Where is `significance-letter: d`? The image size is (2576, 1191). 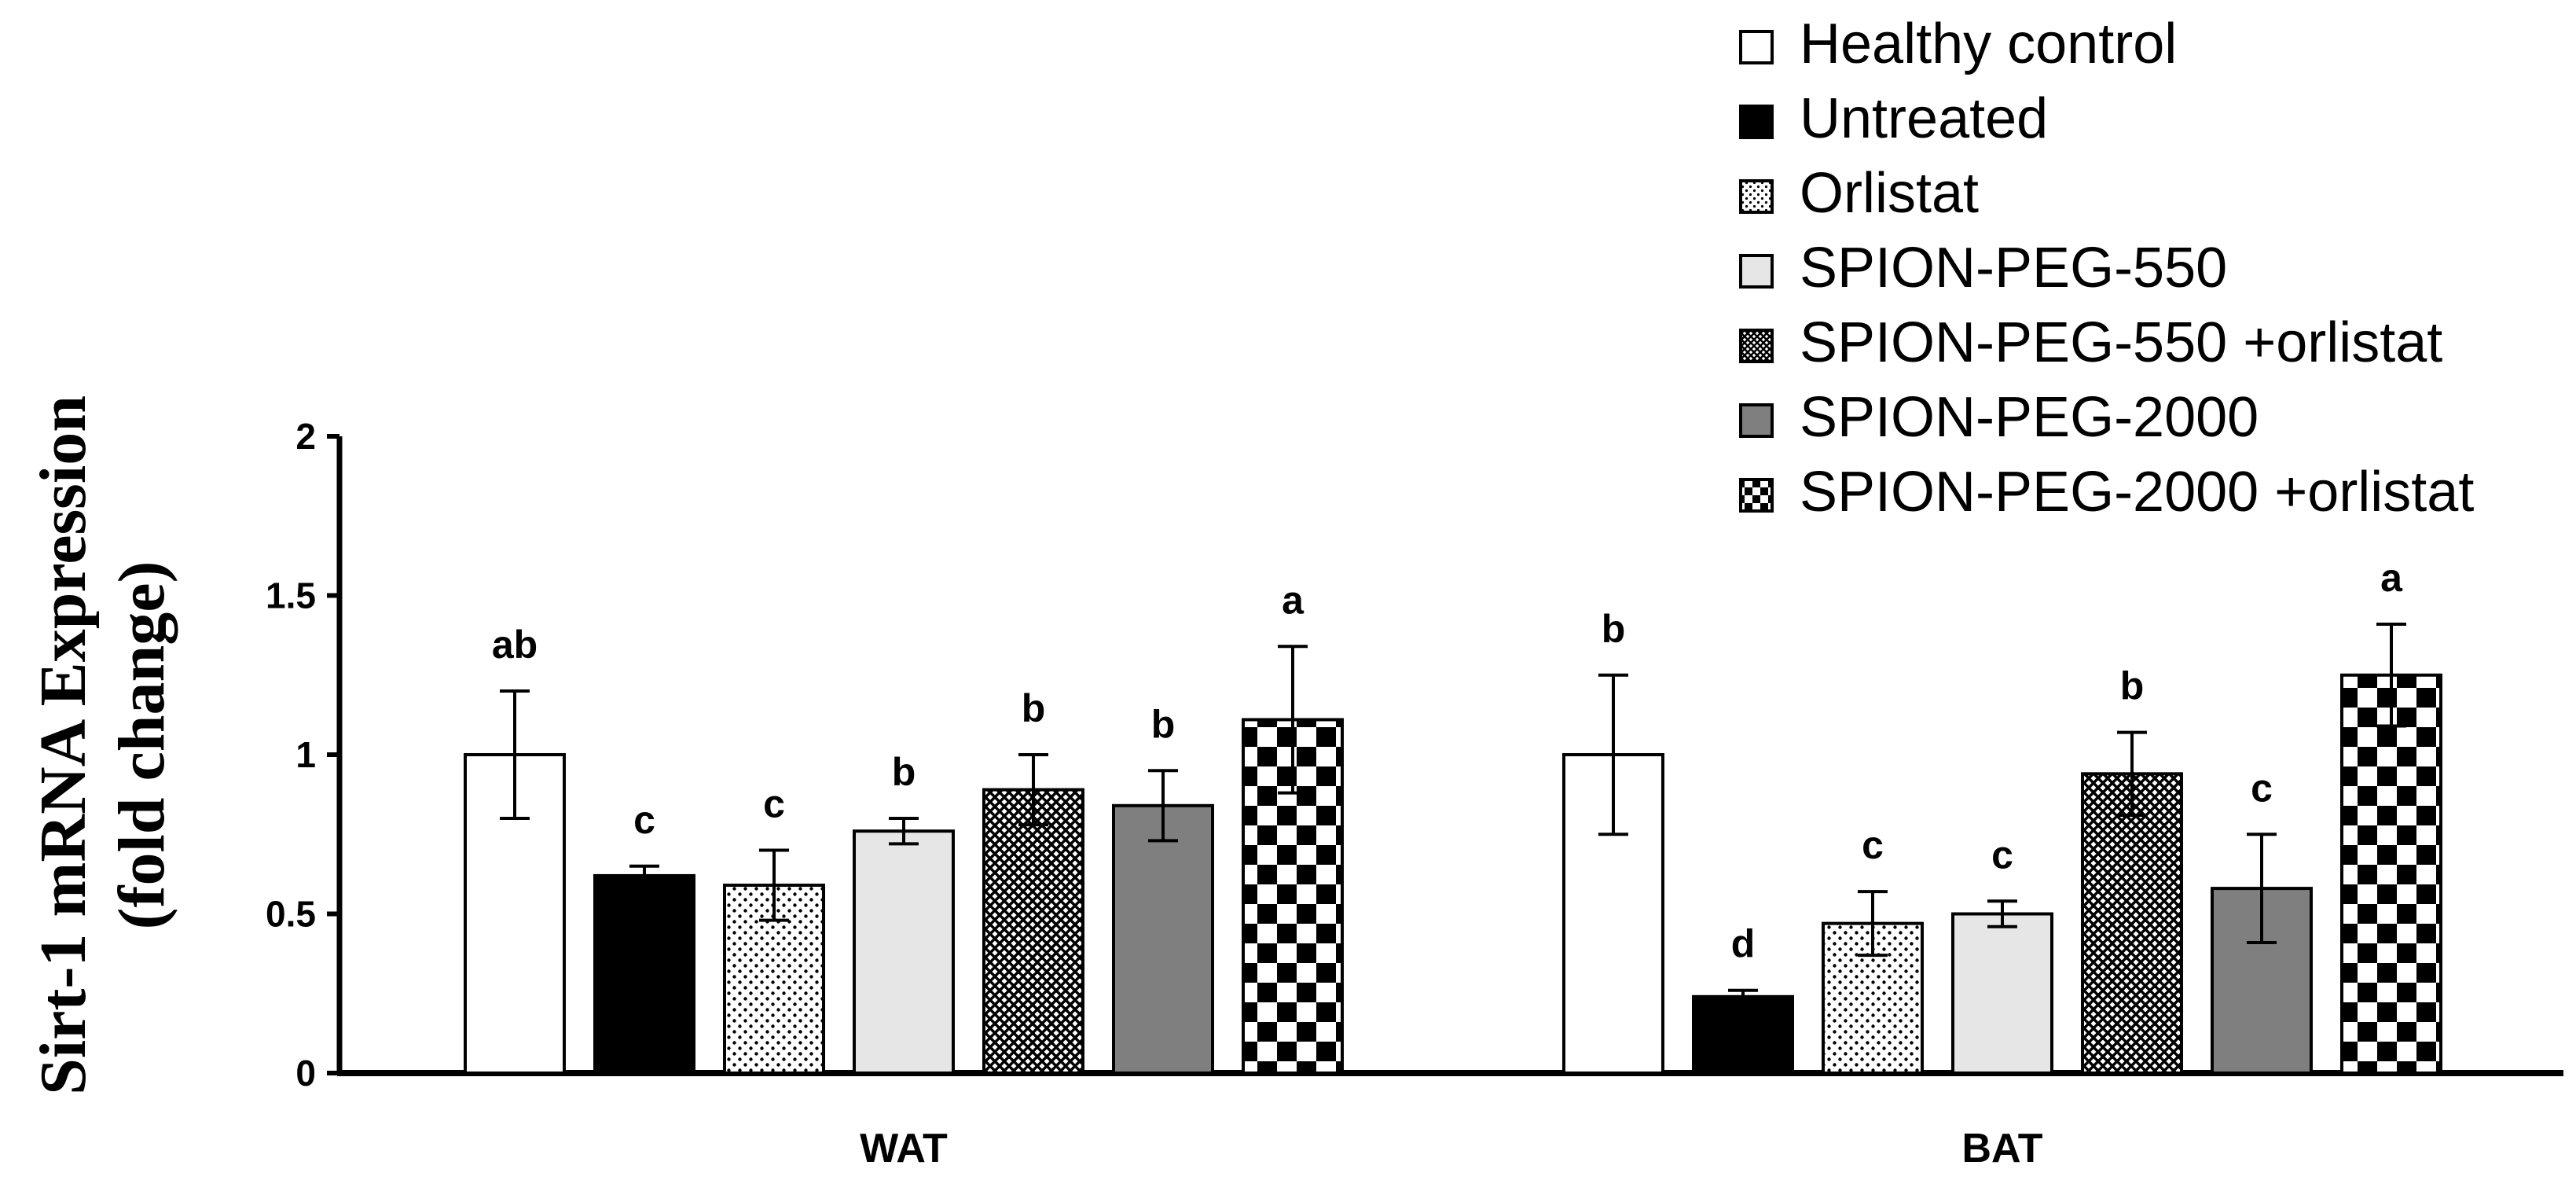 significance-letter: d is located at coordinates (1743, 944).